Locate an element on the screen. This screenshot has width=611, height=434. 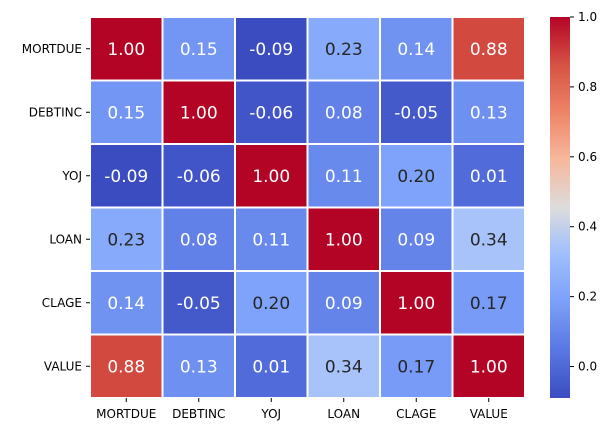
x-axis-ticks: MORTDUE DEBTINC YOJ LOAN CLAGE VALUE is located at coordinates (302, 409).